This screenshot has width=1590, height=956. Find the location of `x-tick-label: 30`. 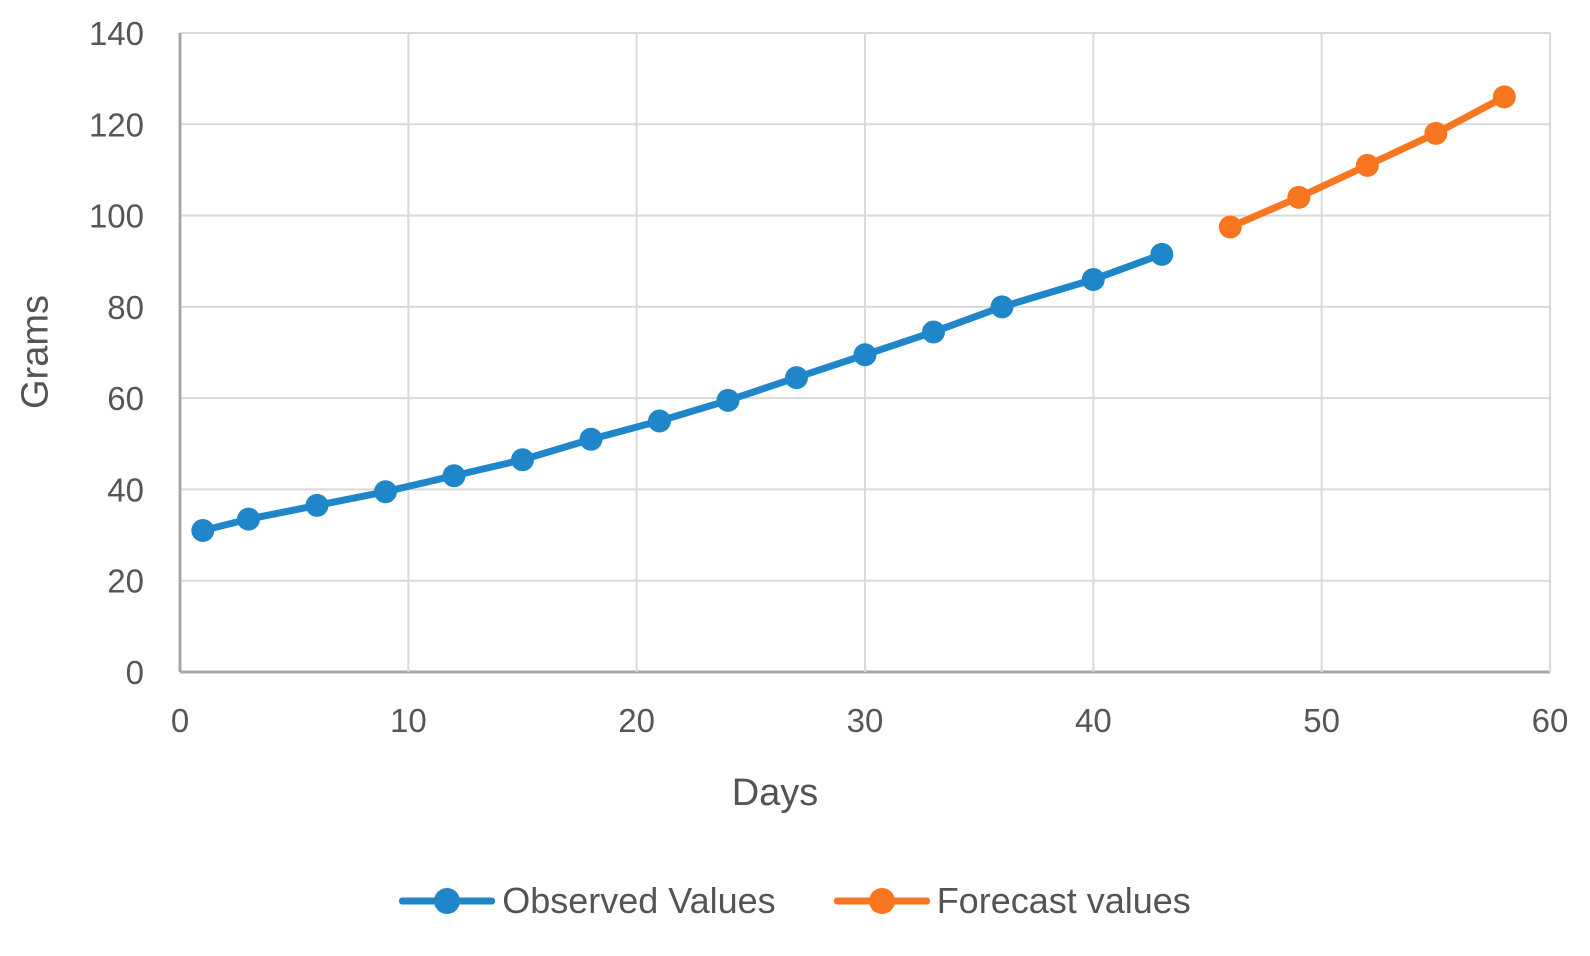

x-tick-label: 30 is located at coordinates (865, 720).